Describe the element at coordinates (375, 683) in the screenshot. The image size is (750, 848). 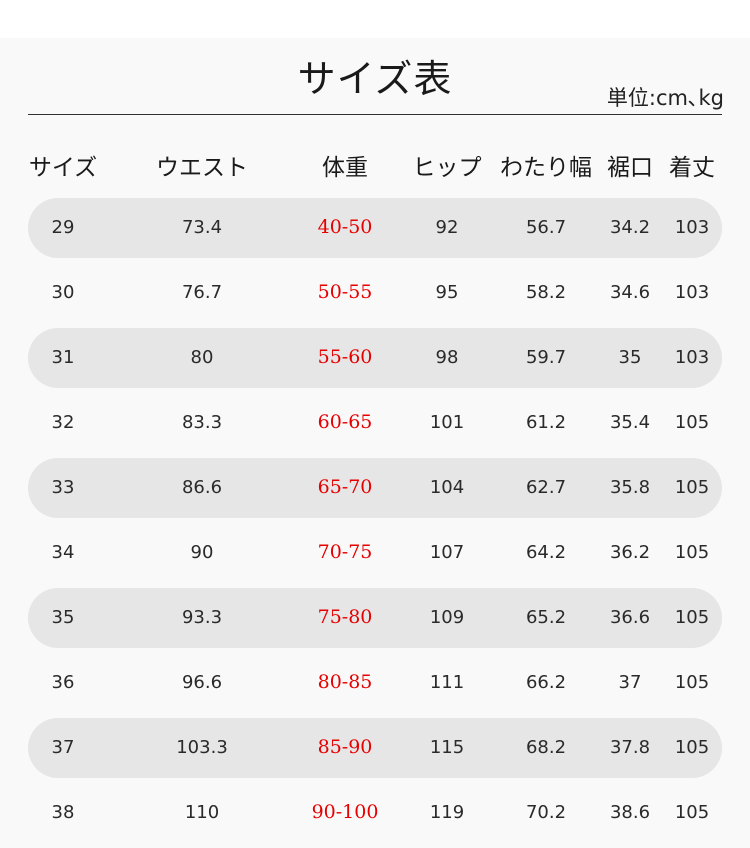
I see `table-row: 36 96.6 80-85 111 66.2 37 105` at that location.